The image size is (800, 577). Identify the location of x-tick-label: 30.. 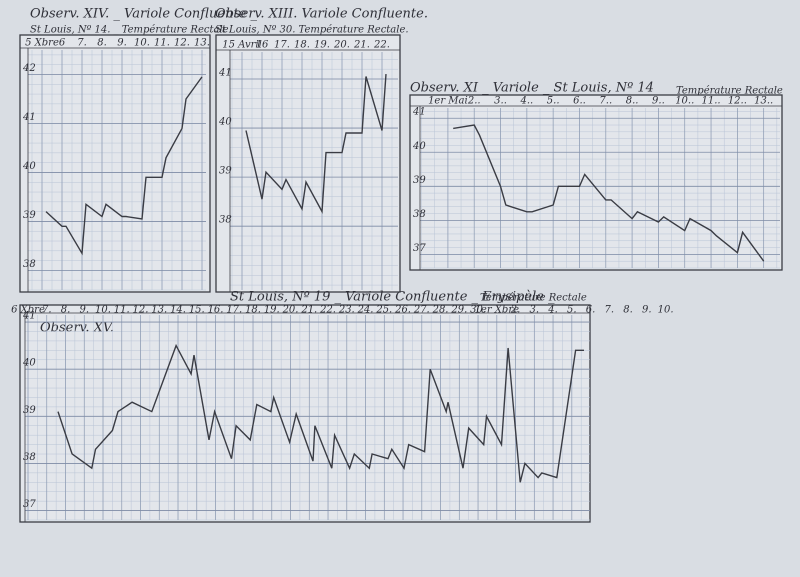
(478, 310).